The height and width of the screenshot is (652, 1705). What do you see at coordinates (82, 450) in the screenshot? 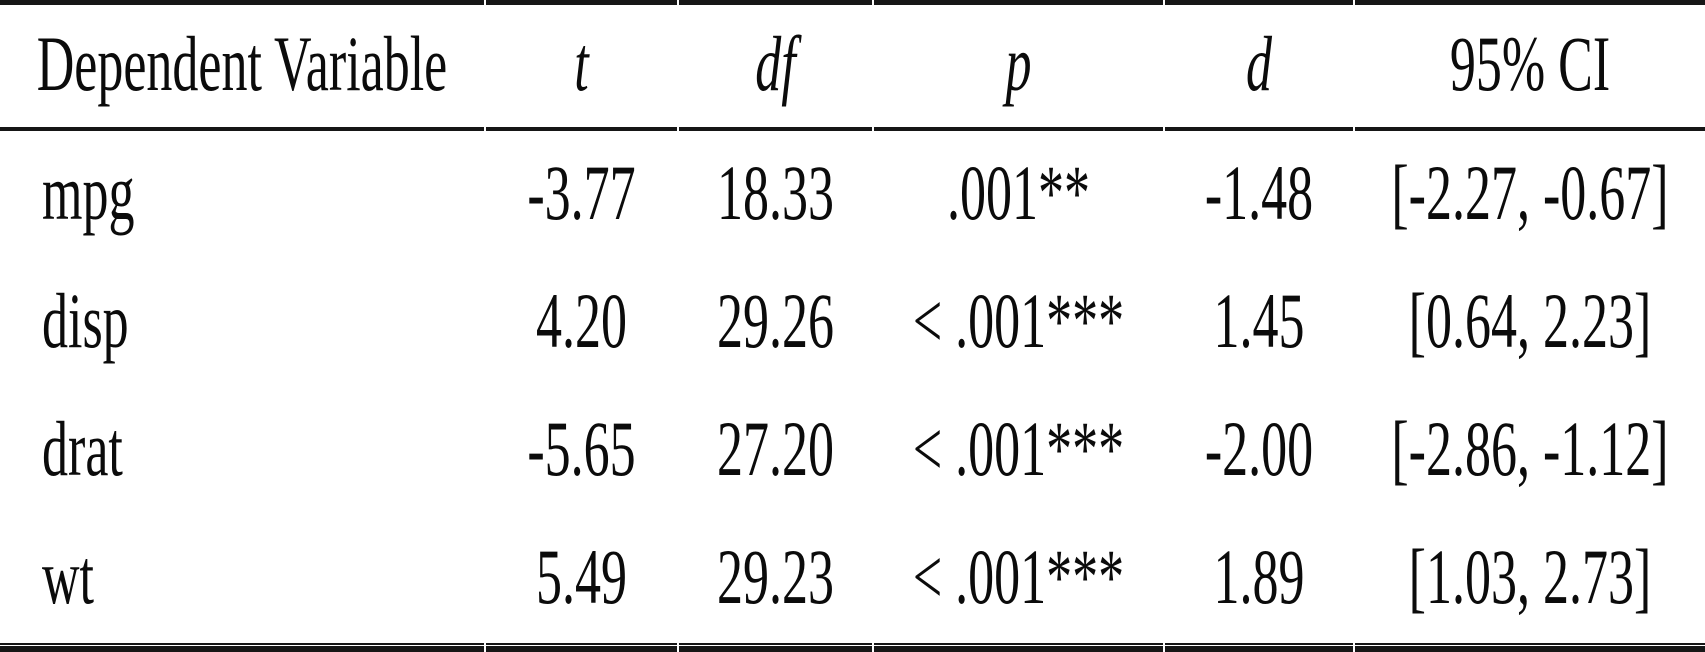
I see `row-label-text: drat` at bounding box center [82, 450].